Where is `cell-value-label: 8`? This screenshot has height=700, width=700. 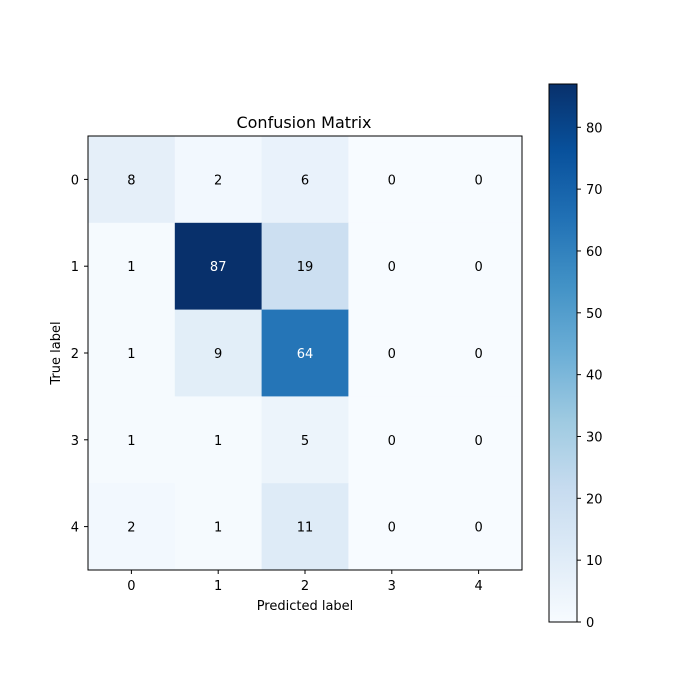 cell-value-label: 8 is located at coordinates (131, 180).